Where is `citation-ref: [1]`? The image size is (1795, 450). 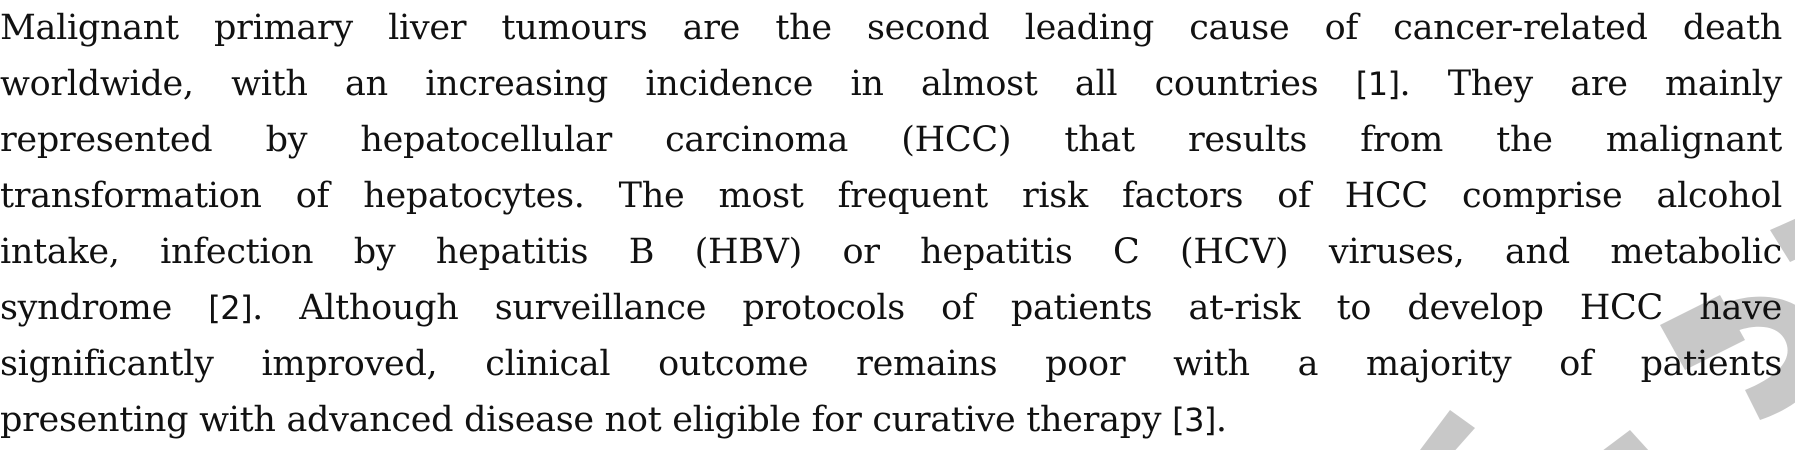
citation-ref: [1] is located at coordinates (1377, 84).